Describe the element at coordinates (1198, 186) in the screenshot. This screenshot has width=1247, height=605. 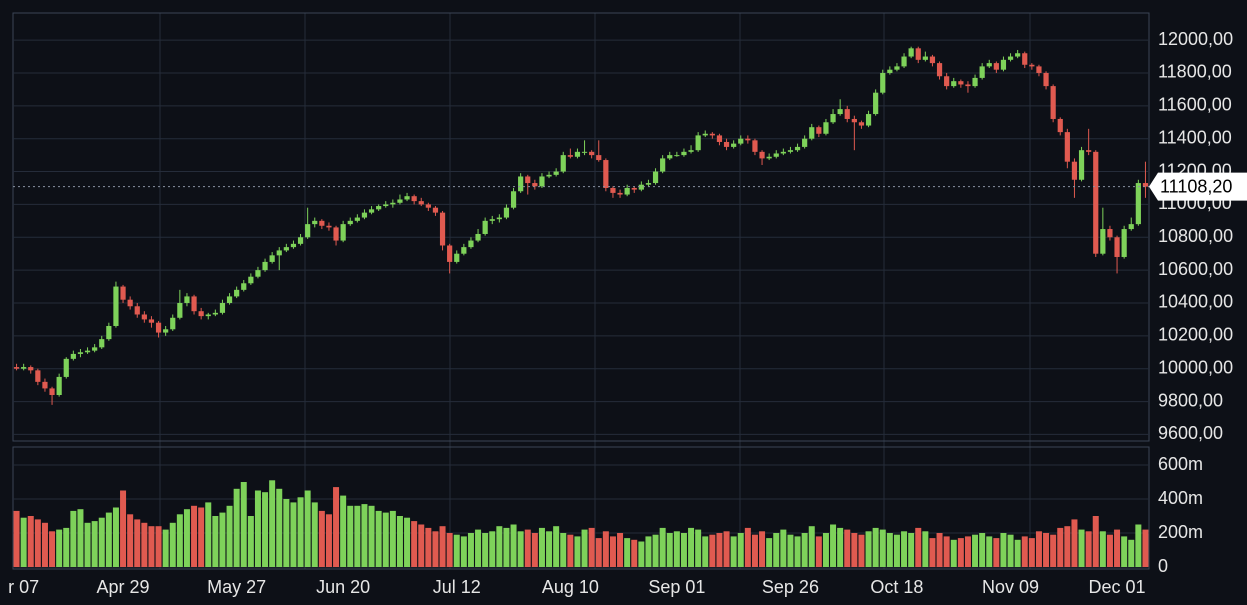
I see `last-price-tag` at that location.